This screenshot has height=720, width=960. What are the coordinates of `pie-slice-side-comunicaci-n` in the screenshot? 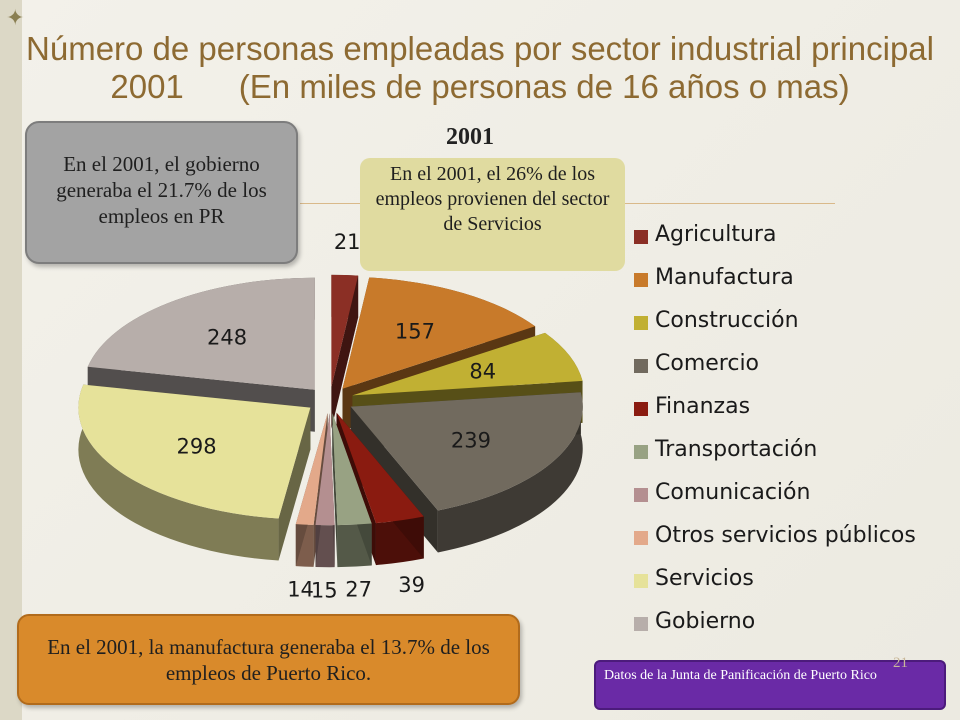 It's located at (325, 546).